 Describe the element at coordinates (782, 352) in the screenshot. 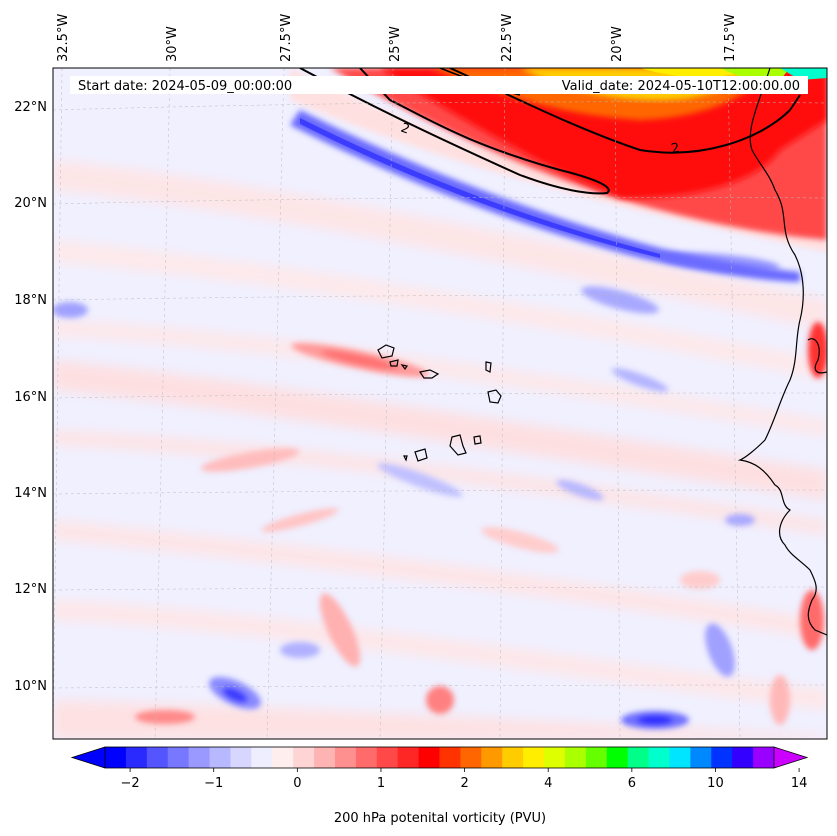

I see `africa-coastline` at that location.